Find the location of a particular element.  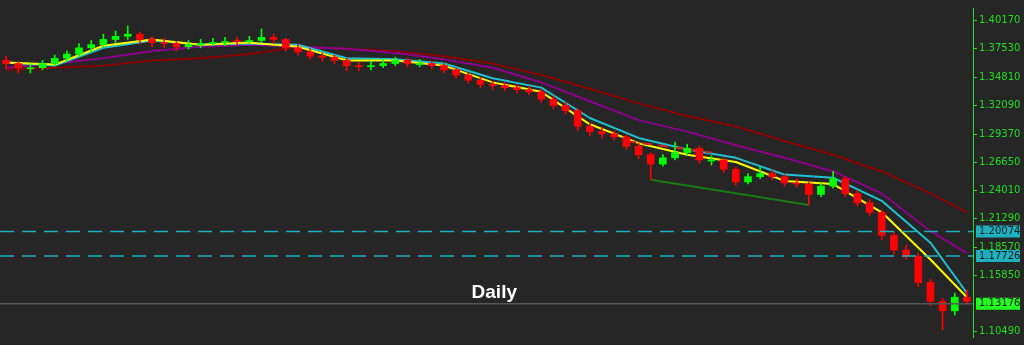

y-tick-label: 1.15850 is located at coordinates (1000, 275).